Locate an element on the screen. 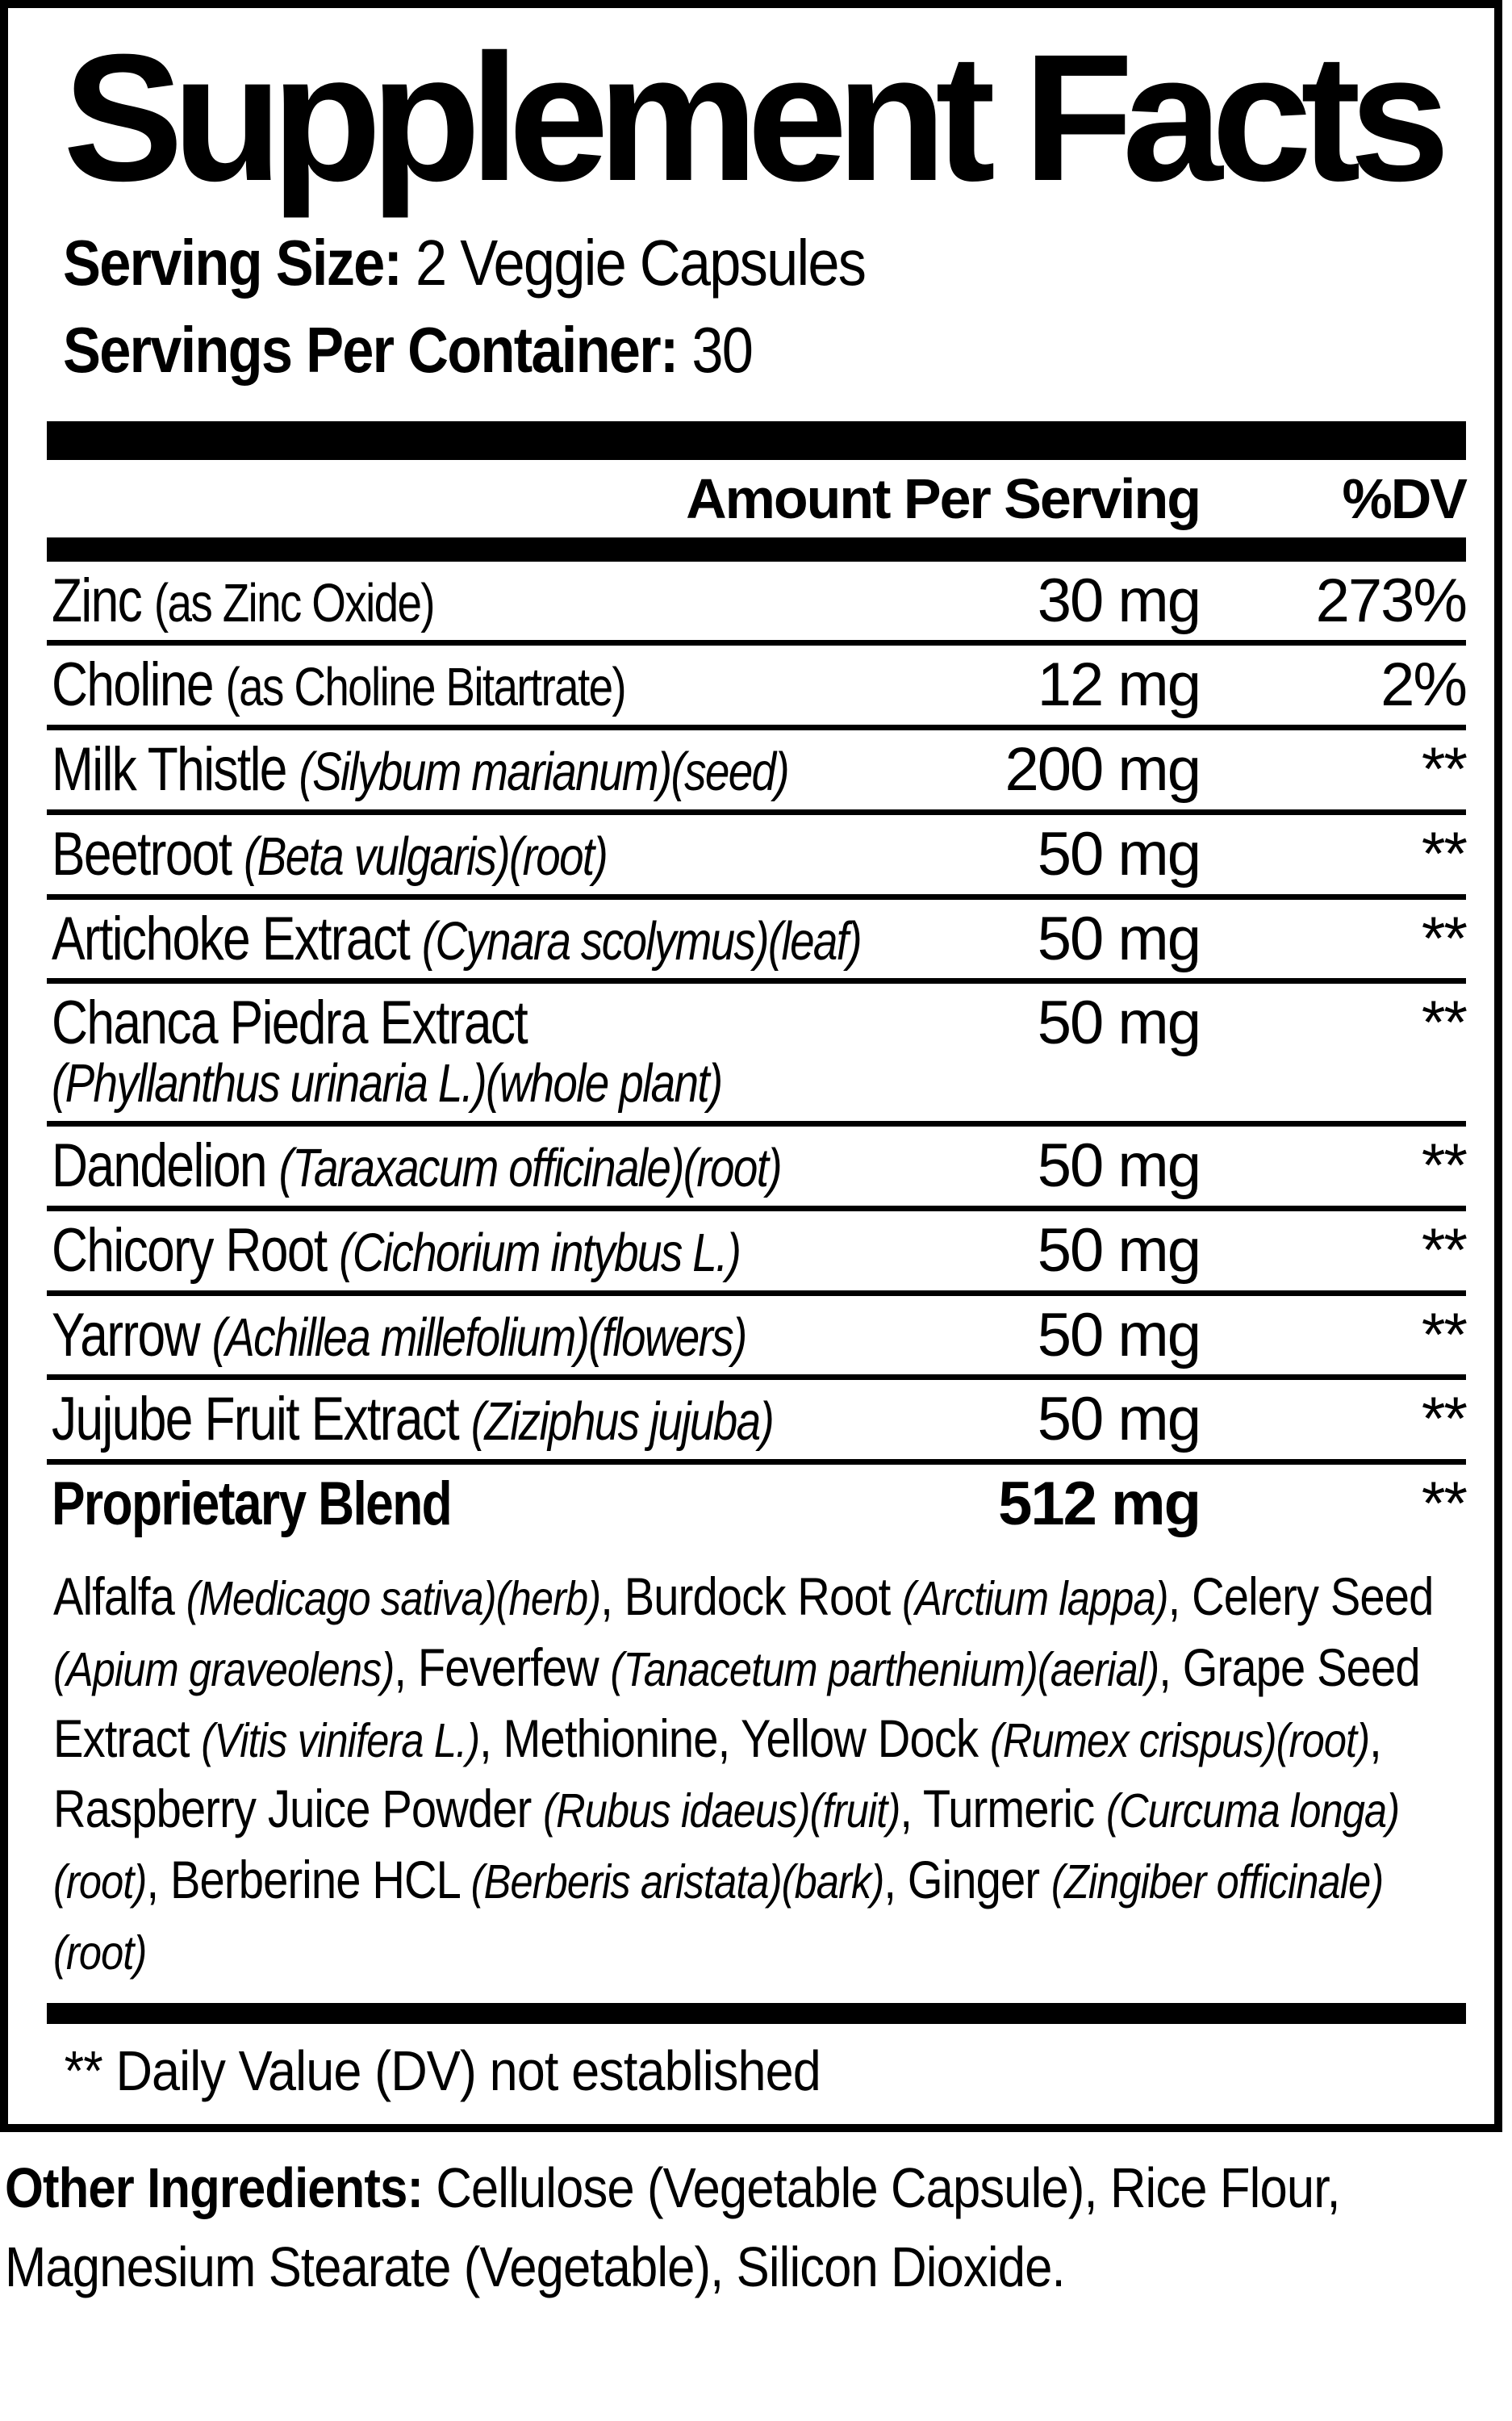 Image resolution: width=1512 pixels, height=2421 pixels. ingredient-name: Dandelion is located at coordinates (160, 1166).